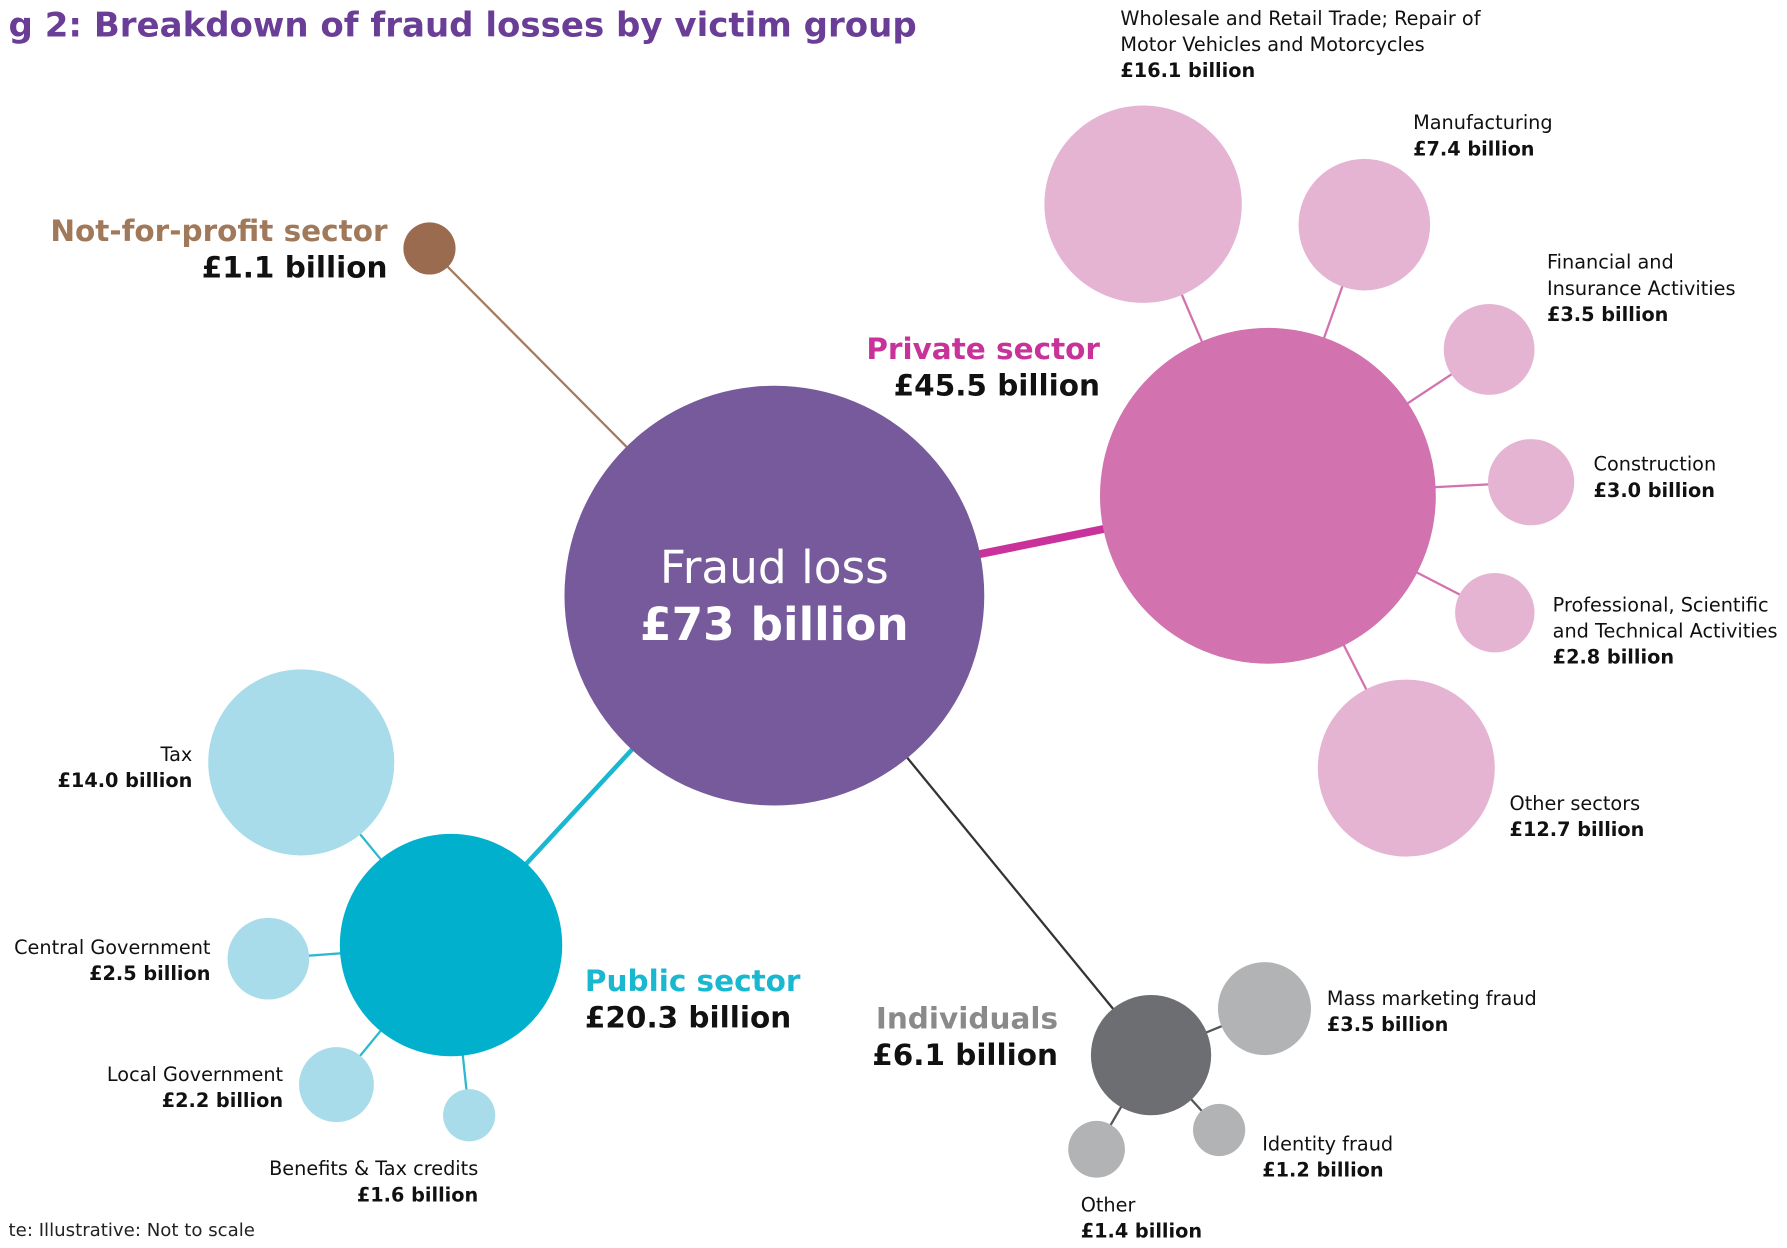 Image resolution: width=1787 pixels, height=1248 pixels. I want to click on child-label: Identity fraud, so click(1327, 1143).